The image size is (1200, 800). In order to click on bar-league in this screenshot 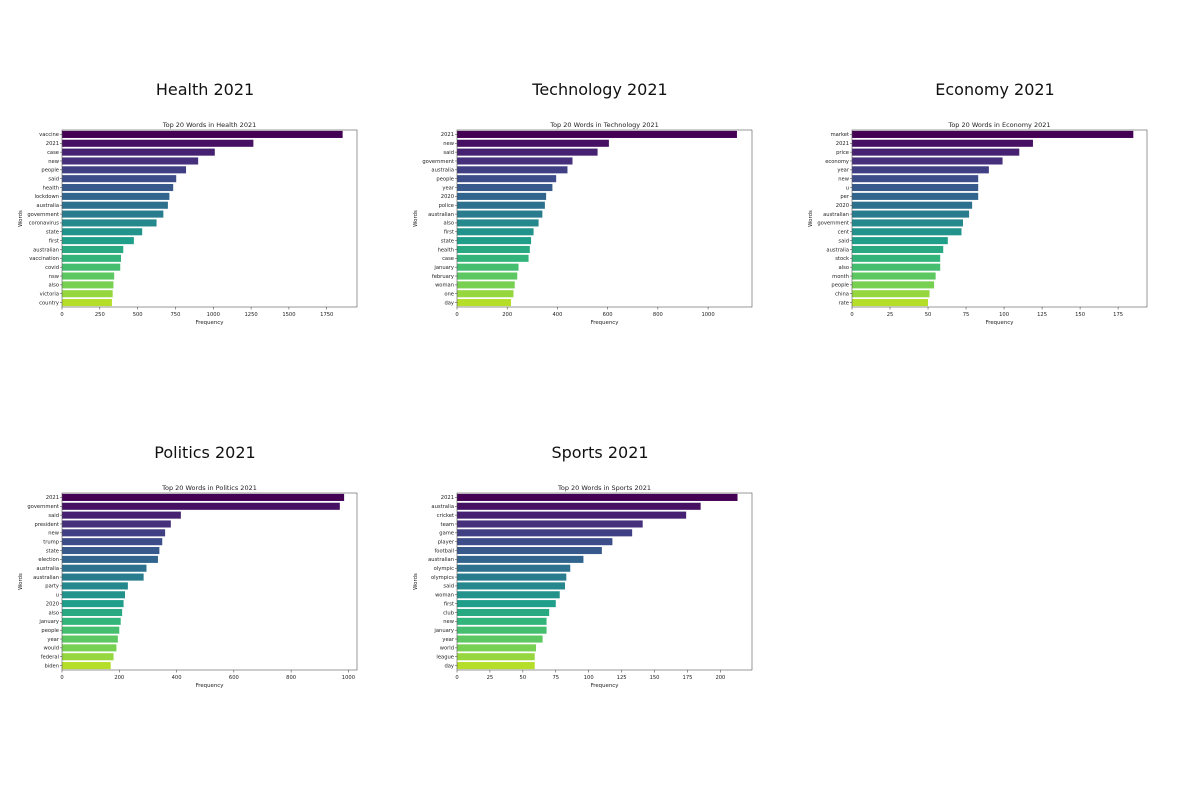, I will do `click(496, 657)`.